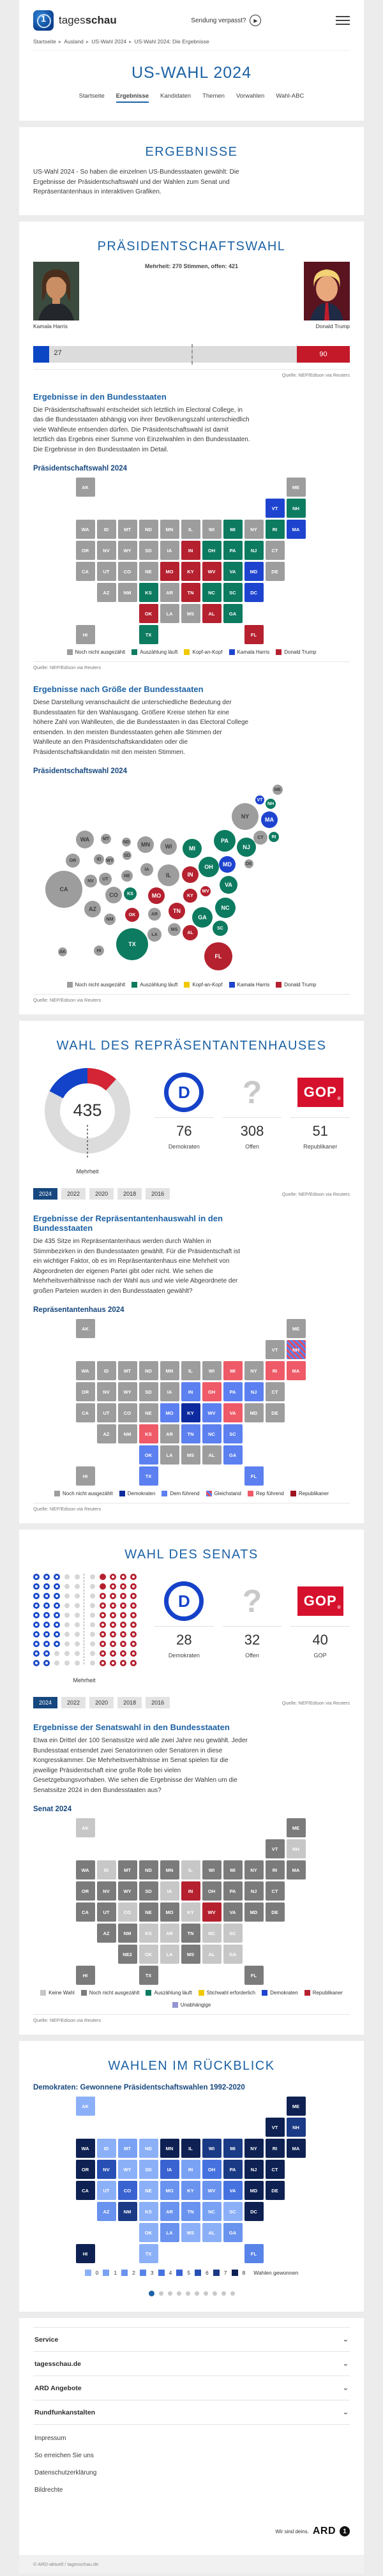 The height and width of the screenshot is (2576, 383). Describe the element at coordinates (148, 2253) in the screenshot. I see `state-tile-TX: TX` at that location.